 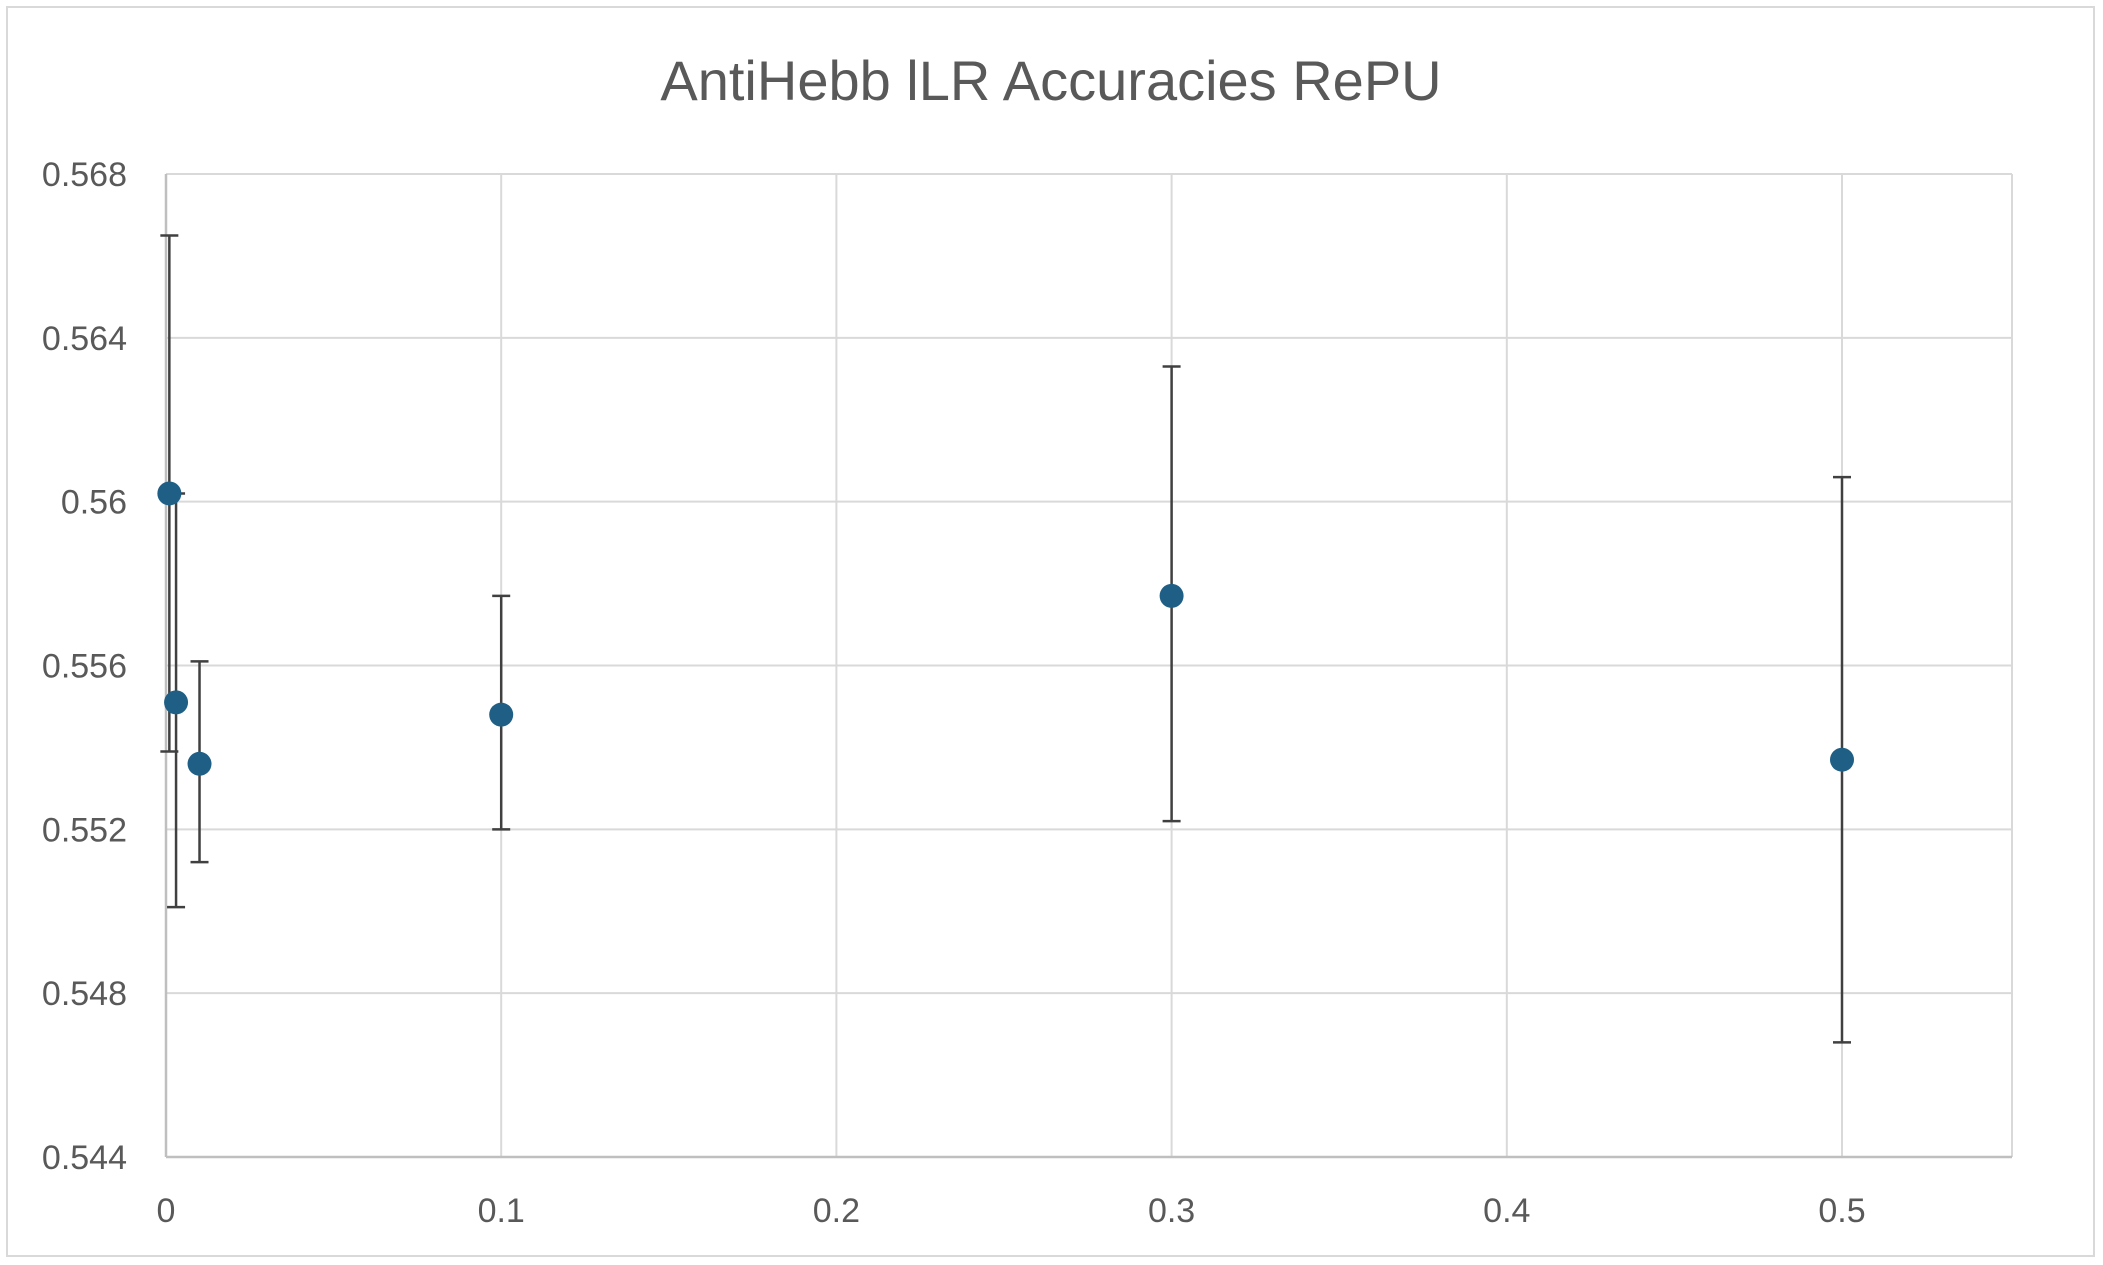 I want to click on x-tick-label: 0.3, so click(x=1171, y=1211).